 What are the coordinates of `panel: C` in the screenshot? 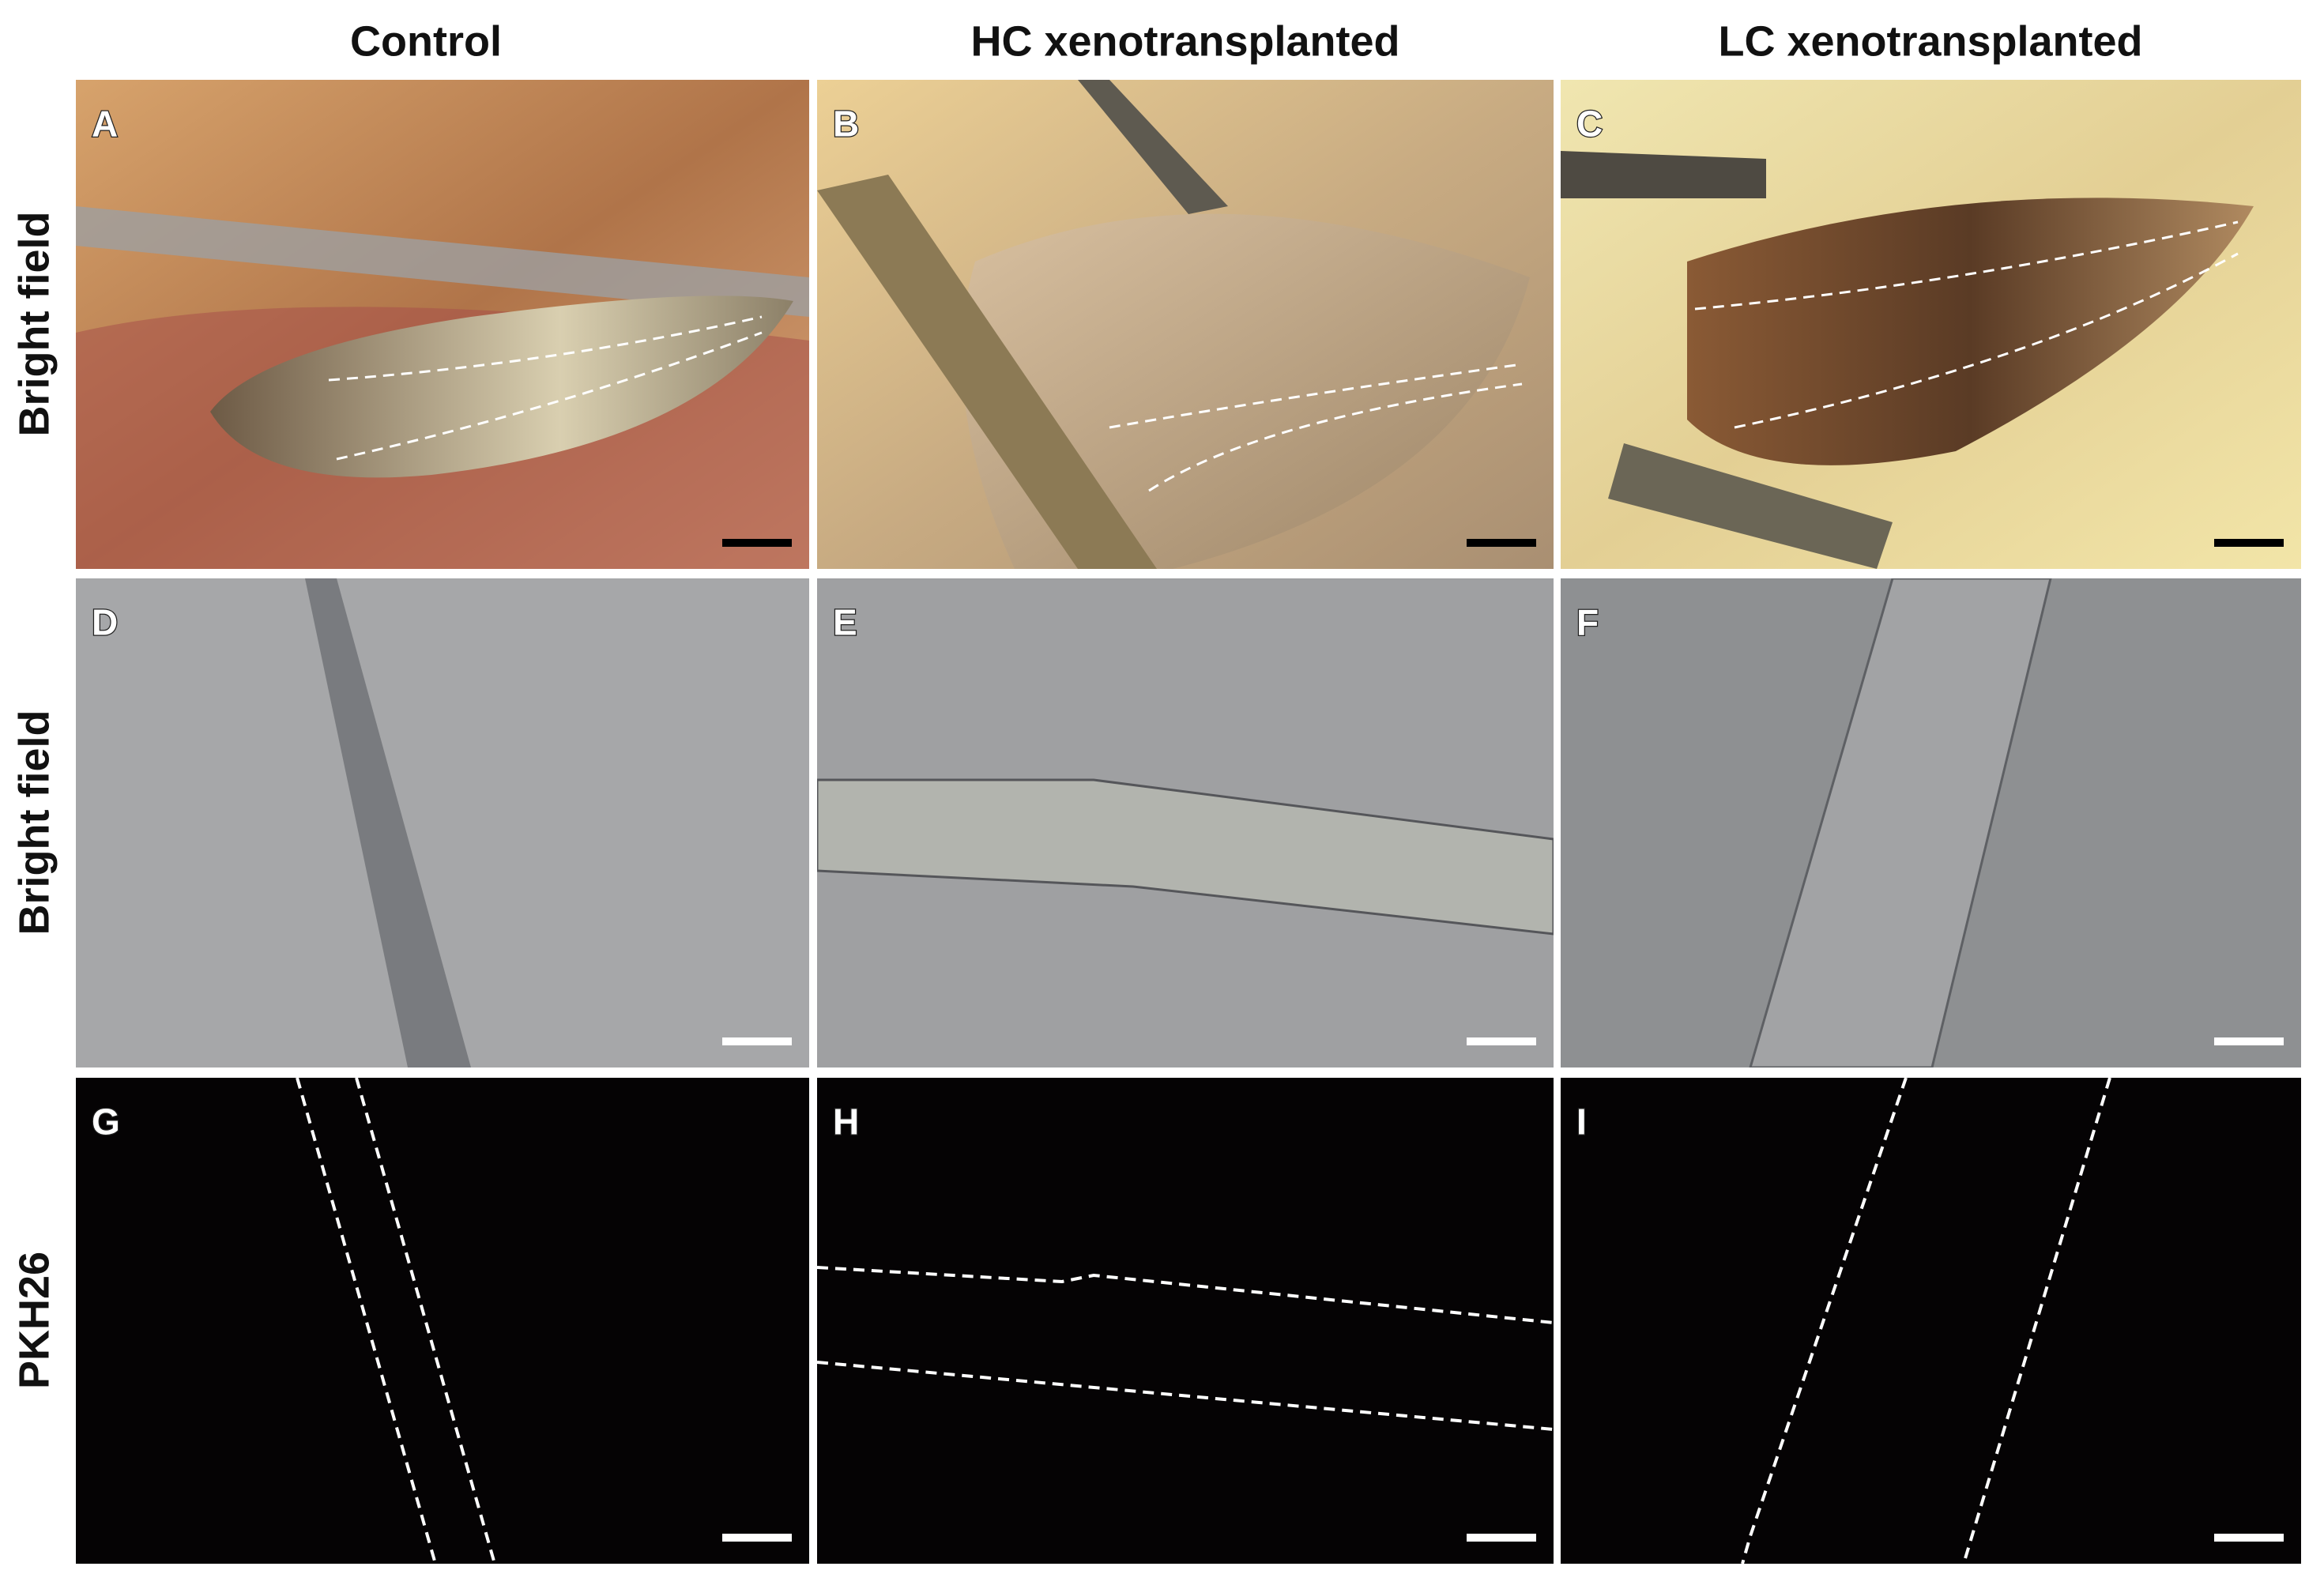 It's located at (1931, 324).